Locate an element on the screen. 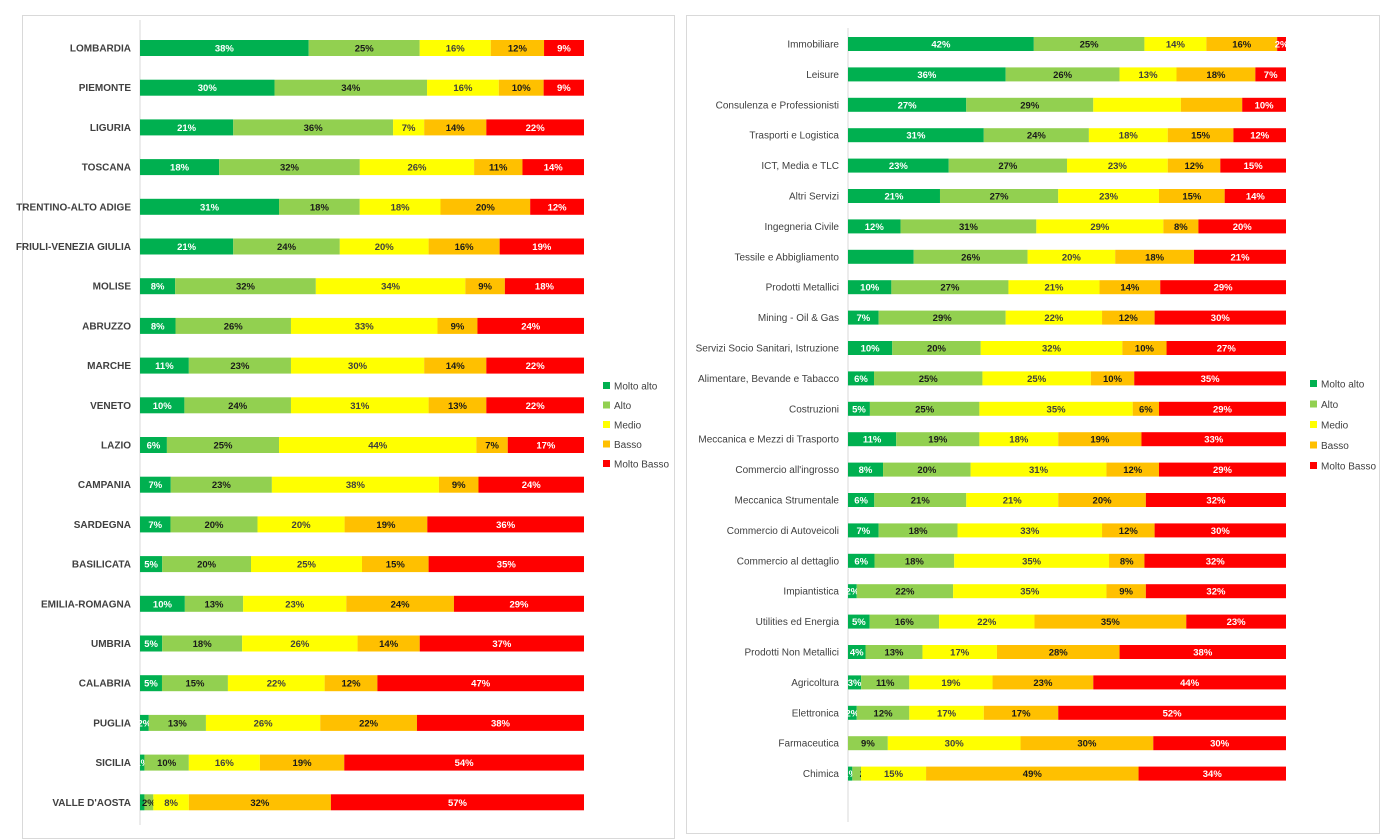 The height and width of the screenshot is (839, 1389). data-label: 2% is located at coordinates (149, 803).